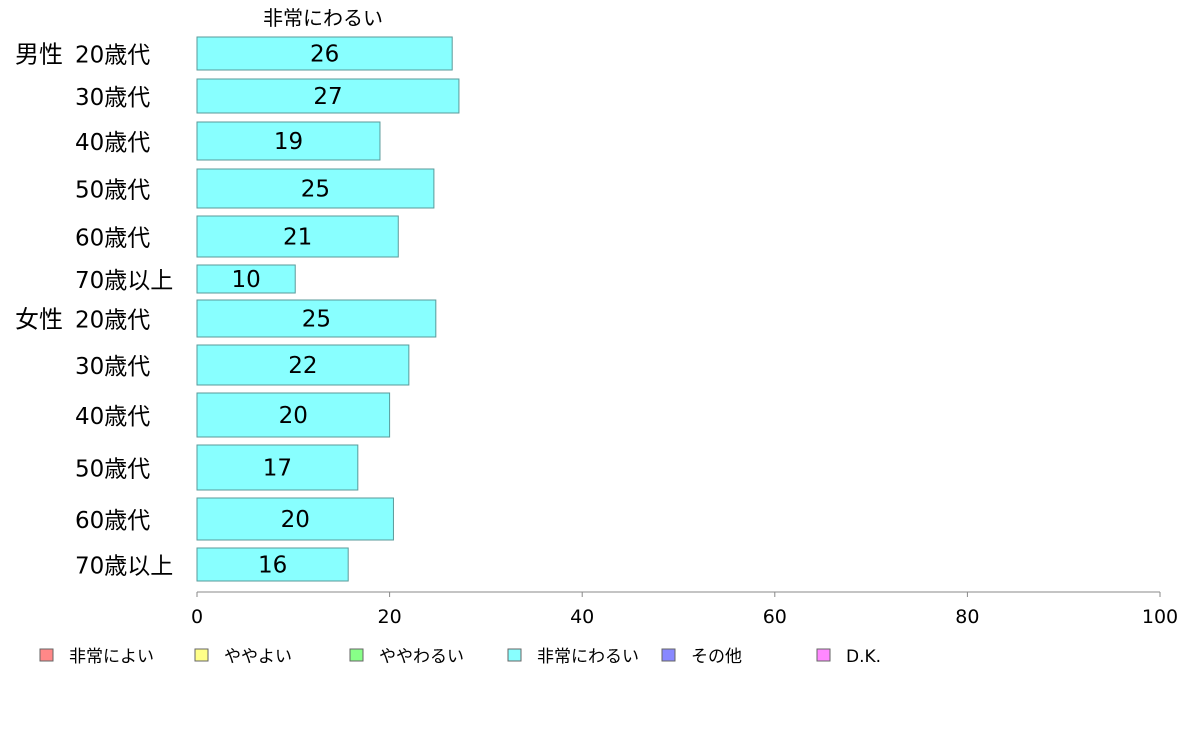  I want to click on x-tick-label: 80, so click(967, 617).